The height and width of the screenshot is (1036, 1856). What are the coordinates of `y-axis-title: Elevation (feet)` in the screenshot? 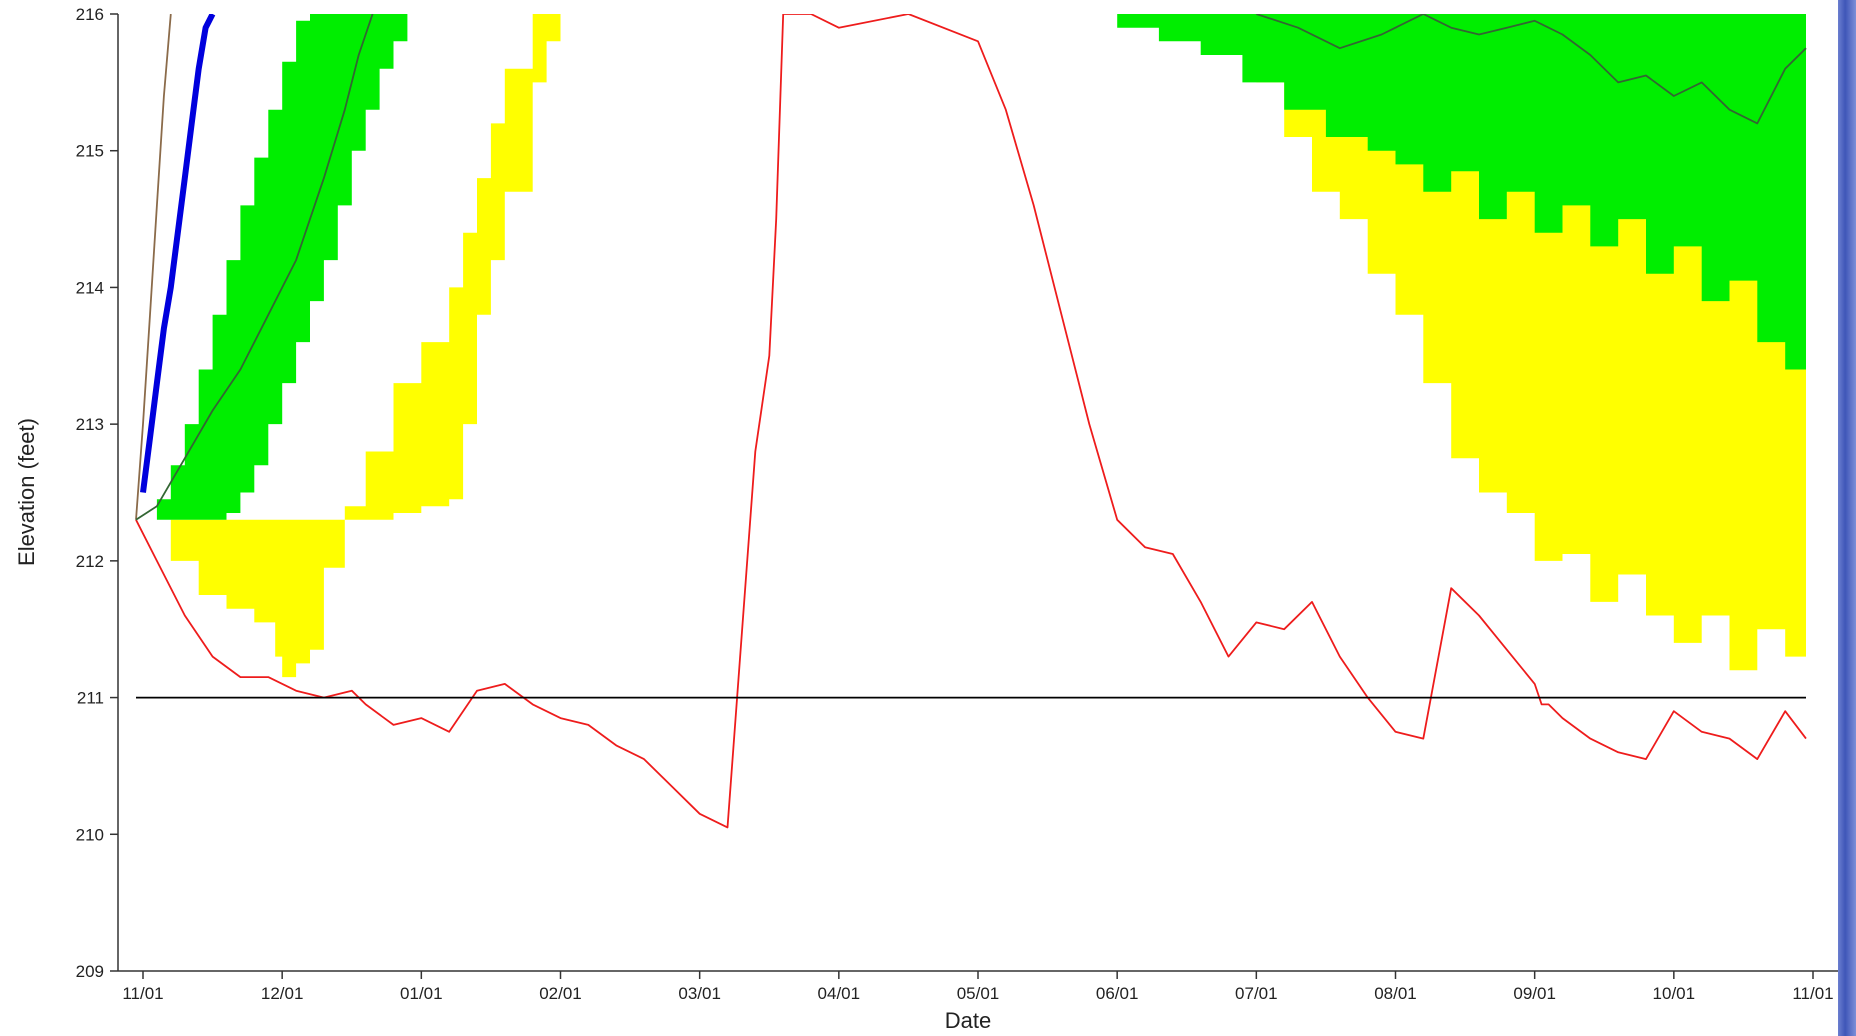 It's located at (26, 492).